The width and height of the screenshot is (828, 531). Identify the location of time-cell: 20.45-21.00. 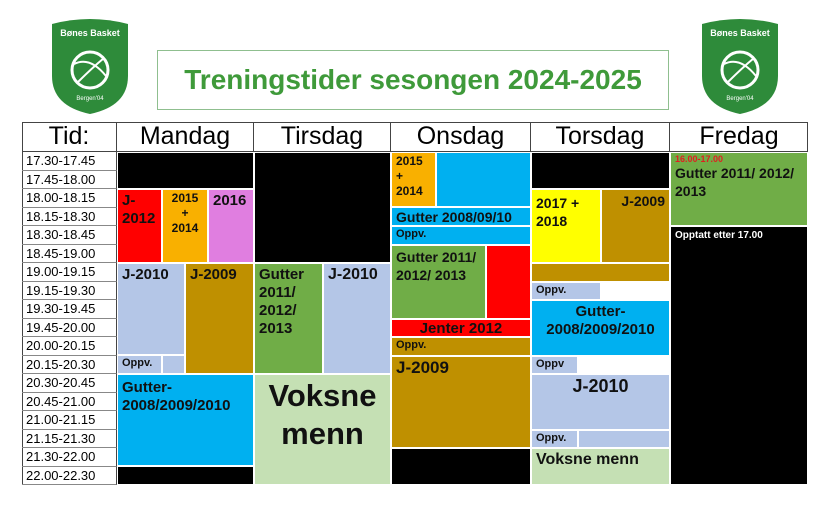
(69, 401).